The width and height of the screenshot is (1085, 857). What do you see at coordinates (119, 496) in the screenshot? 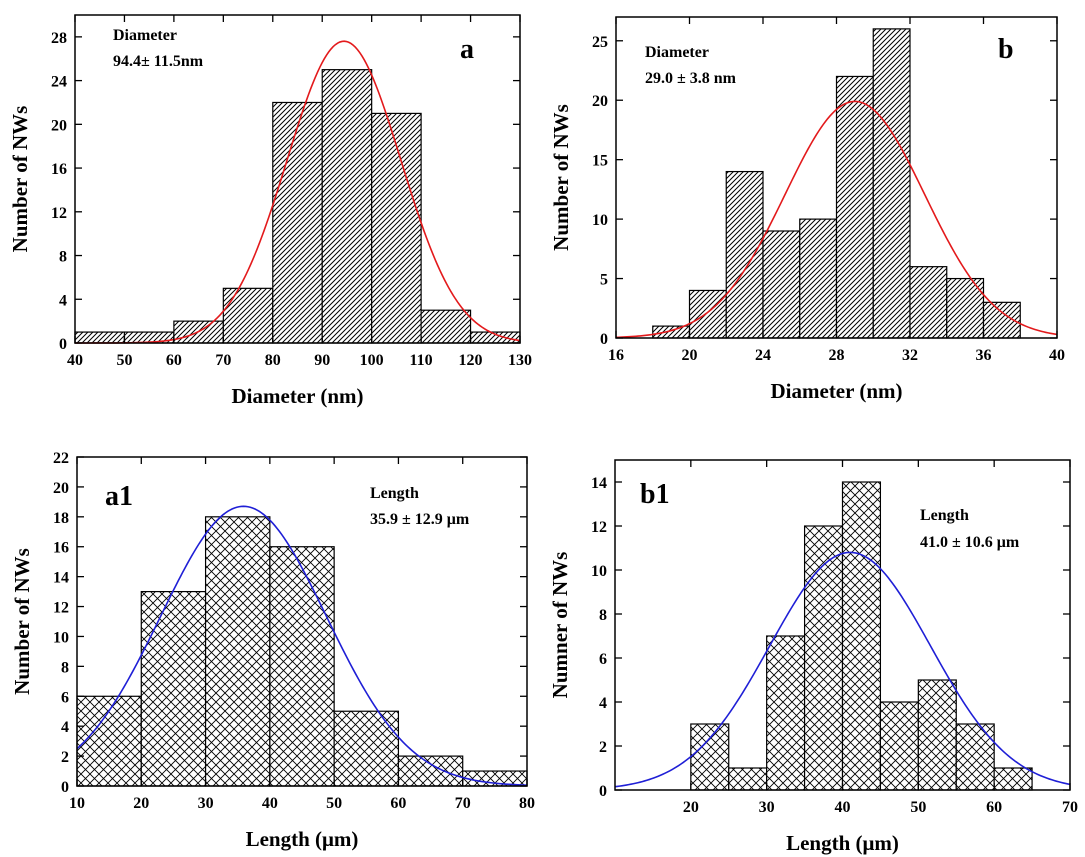
I see `panel-label: a1` at bounding box center [119, 496].